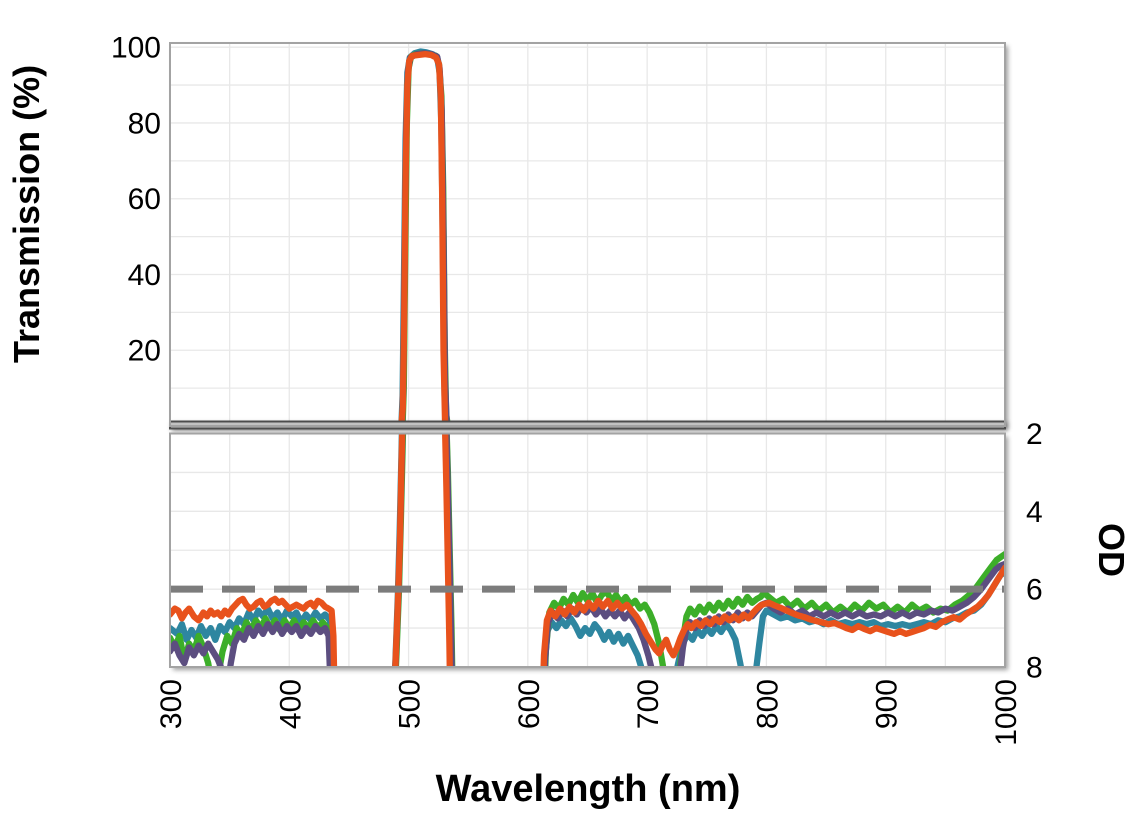 The image size is (1138, 826). What do you see at coordinates (26, 214) in the screenshot?
I see `y-axis-title-transmission: Transmission (%)` at bounding box center [26, 214].